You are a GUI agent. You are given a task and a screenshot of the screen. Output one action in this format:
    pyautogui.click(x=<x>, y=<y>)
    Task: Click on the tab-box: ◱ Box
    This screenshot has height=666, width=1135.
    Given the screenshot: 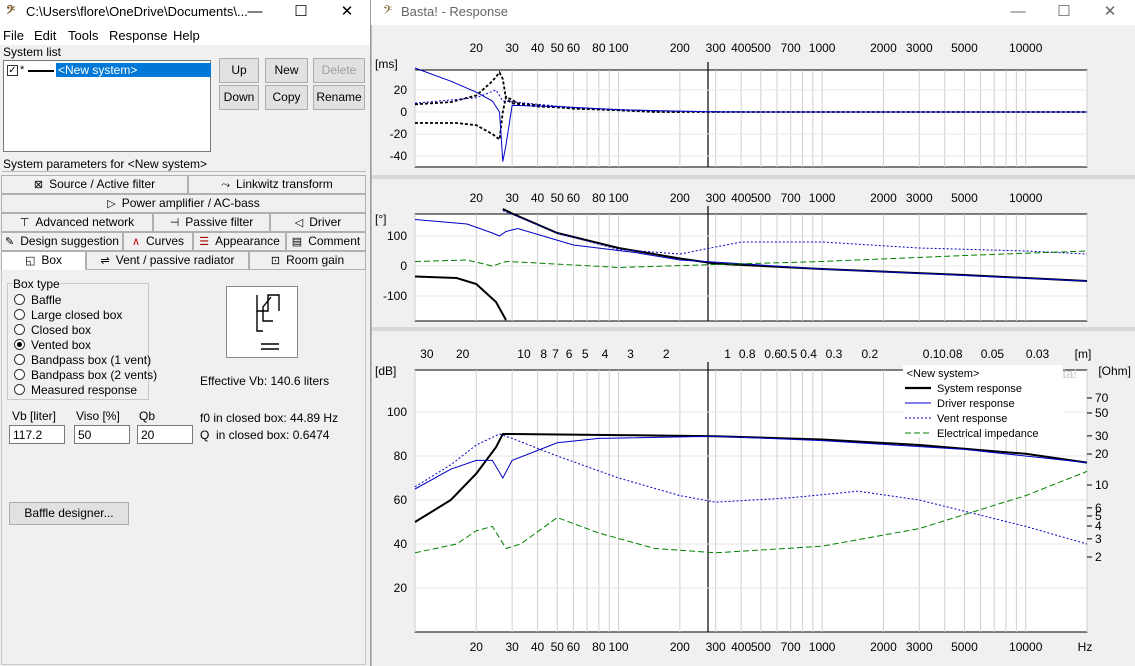 What is the action you would take?
    pyautogui.click(x=43, y=261)
    